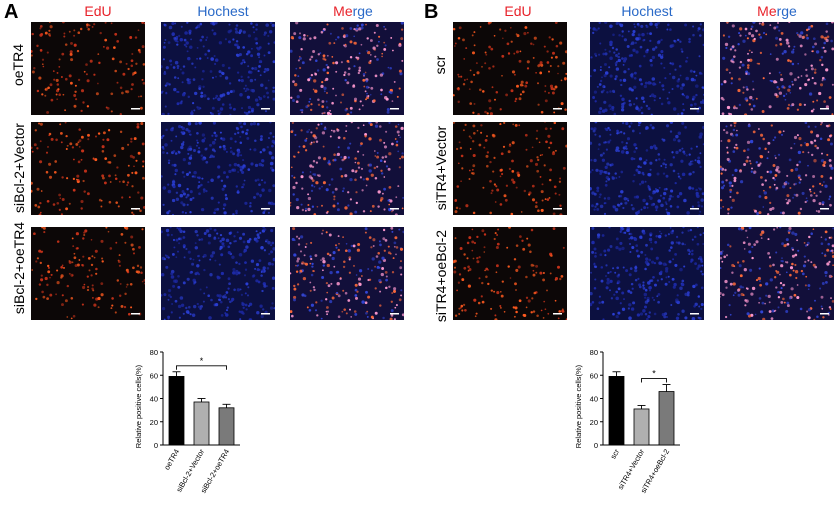  What do you see at coordinates (138, 406) in the screenshot?
I see `y-axis-label-a: Relative positive cells(%)` at bounding box center [138, 406].